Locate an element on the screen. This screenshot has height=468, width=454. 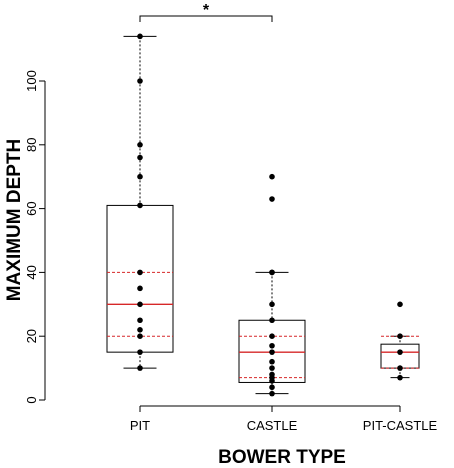
x-tick-label-pit: PIT is located at coordinates (140, 425).